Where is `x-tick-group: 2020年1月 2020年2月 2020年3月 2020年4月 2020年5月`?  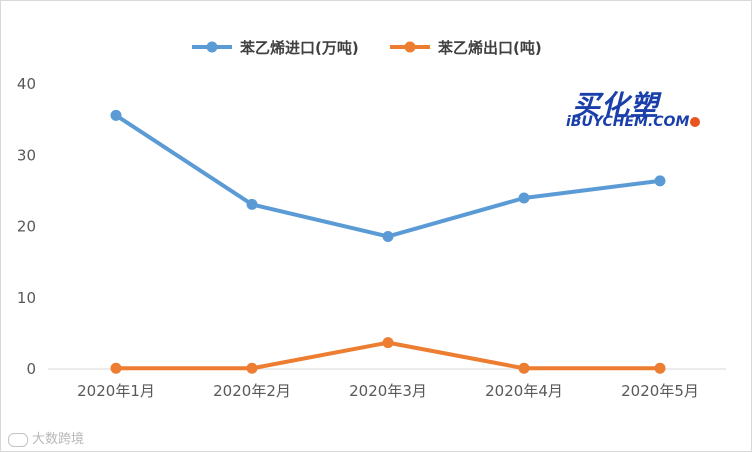 x-tick-group: 2020年1月 2020年2月 2020年3月 2020年4月 2020年5月 is located at coordinates (388, 391).